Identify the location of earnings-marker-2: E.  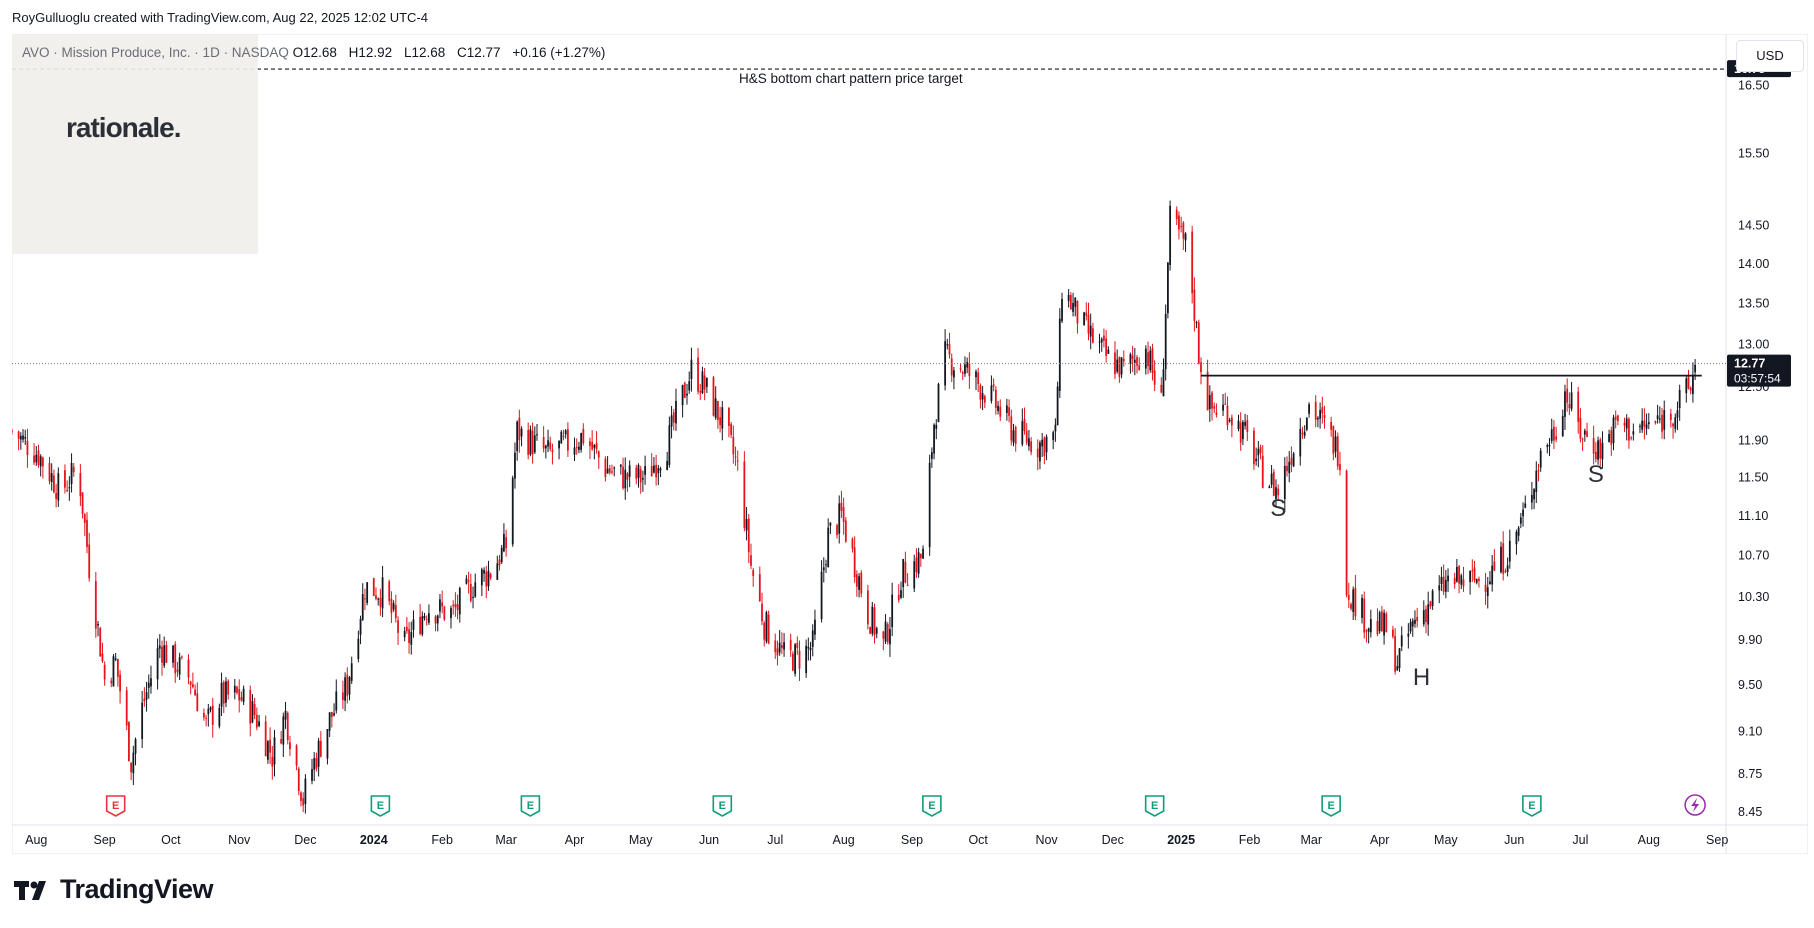
(530, 806).